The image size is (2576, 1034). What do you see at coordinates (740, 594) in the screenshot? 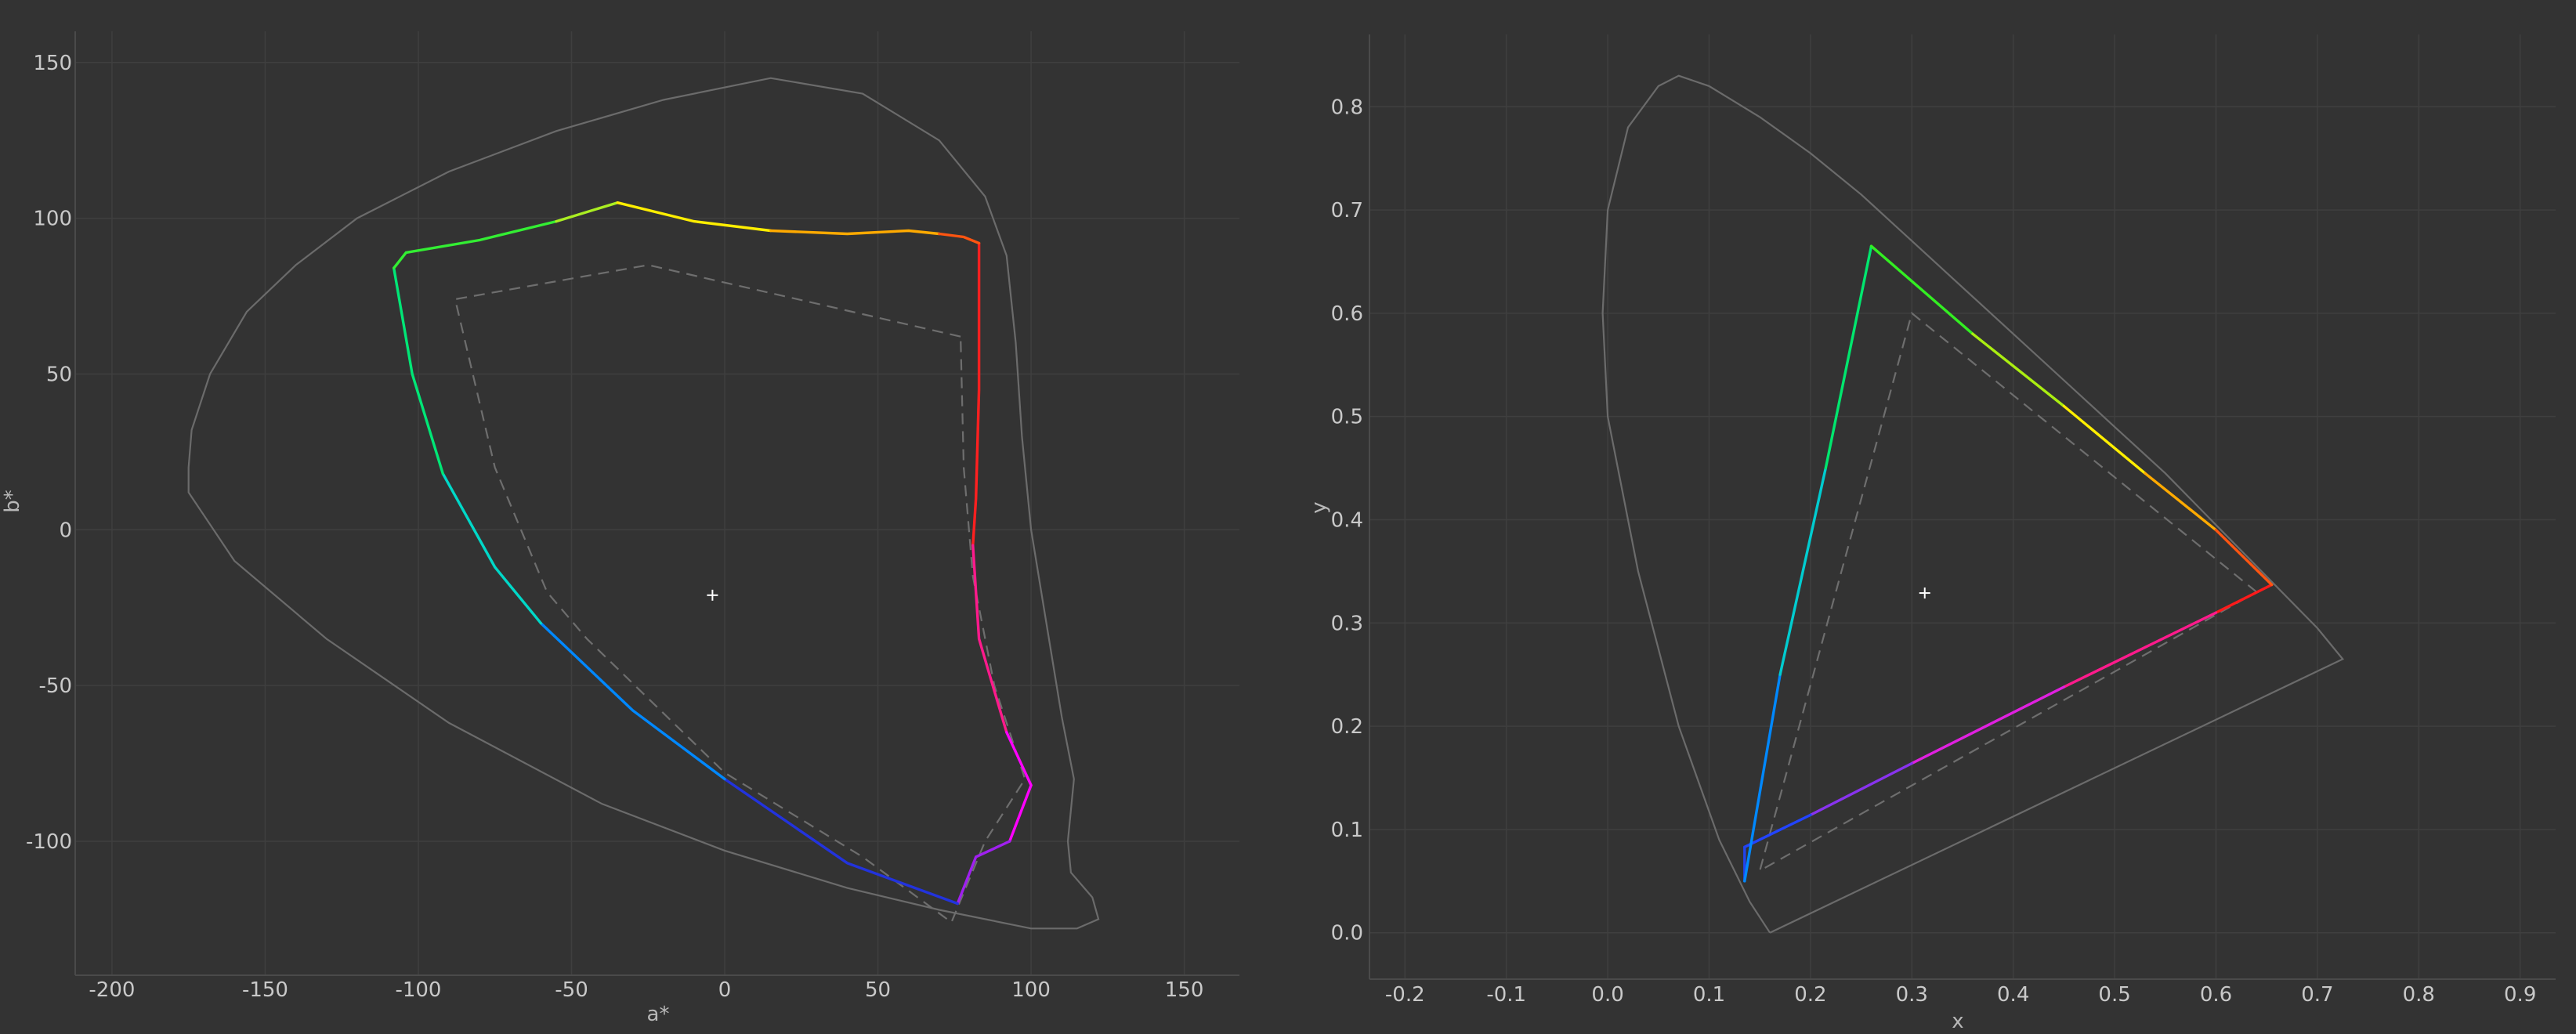
I see `lab-reference-gamut` at bounding box center [740, 594].